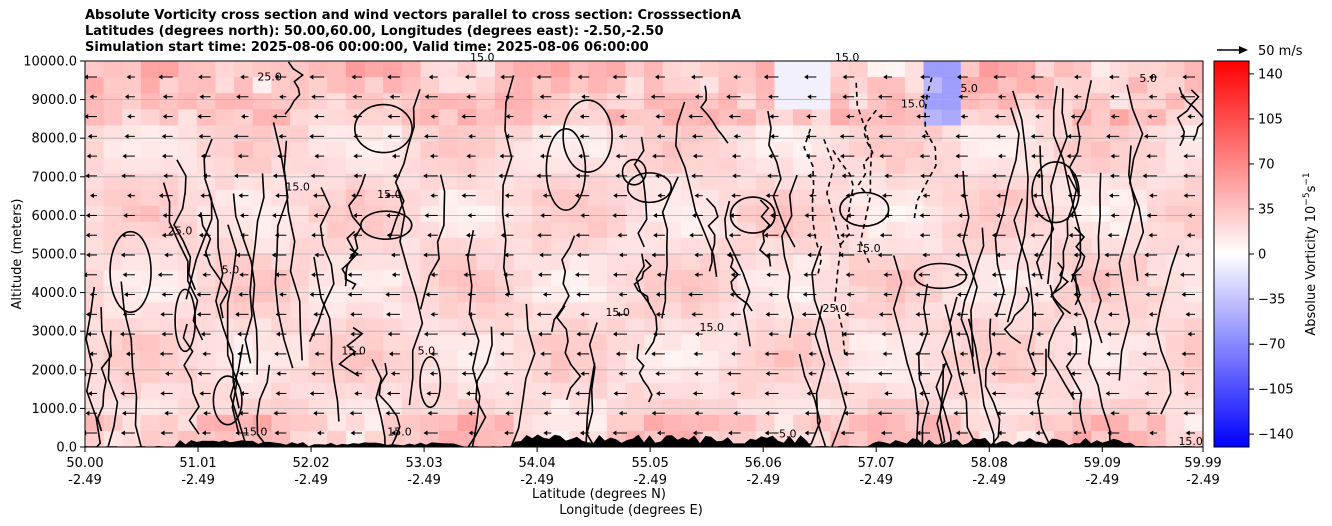 Image resolution: width=1332 pixels, height=526 pixels. I want to click on x-tick-label-lat: 57.07, so click(876, 463).